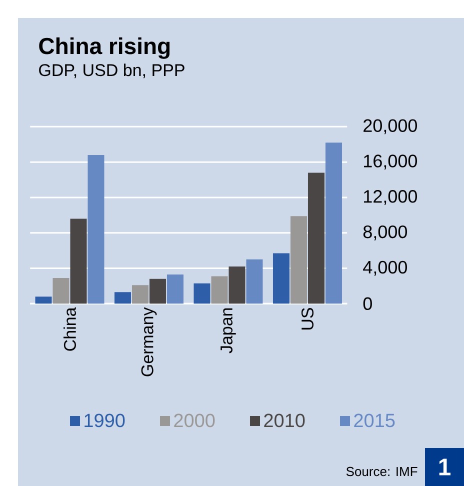 The height and width of the screenshot is (486, 464). Describe the element at coordinates (228, 331) in the screenshot. I see `x-tick-label: Japan` at that location.